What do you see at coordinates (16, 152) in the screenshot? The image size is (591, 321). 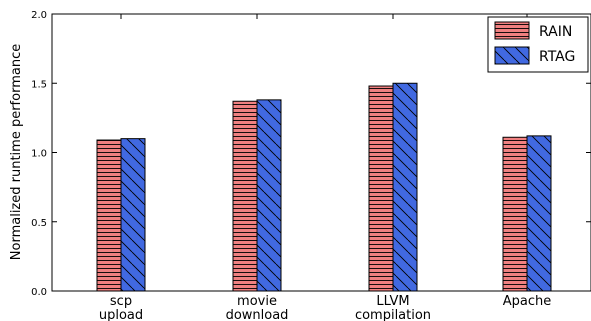 I see `y-axis-title: Normalized runtime performance` at bounding box center [16, 152].